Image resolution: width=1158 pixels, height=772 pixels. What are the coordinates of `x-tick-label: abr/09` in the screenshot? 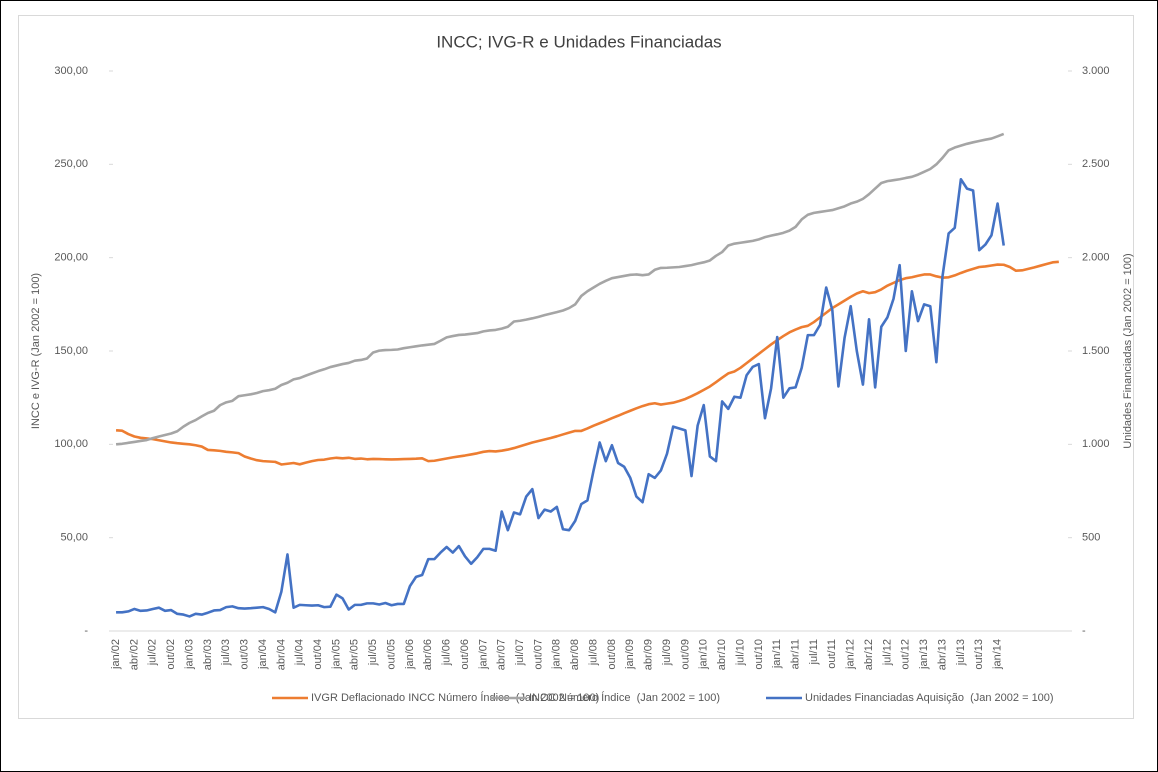 It's located at (649, 654).